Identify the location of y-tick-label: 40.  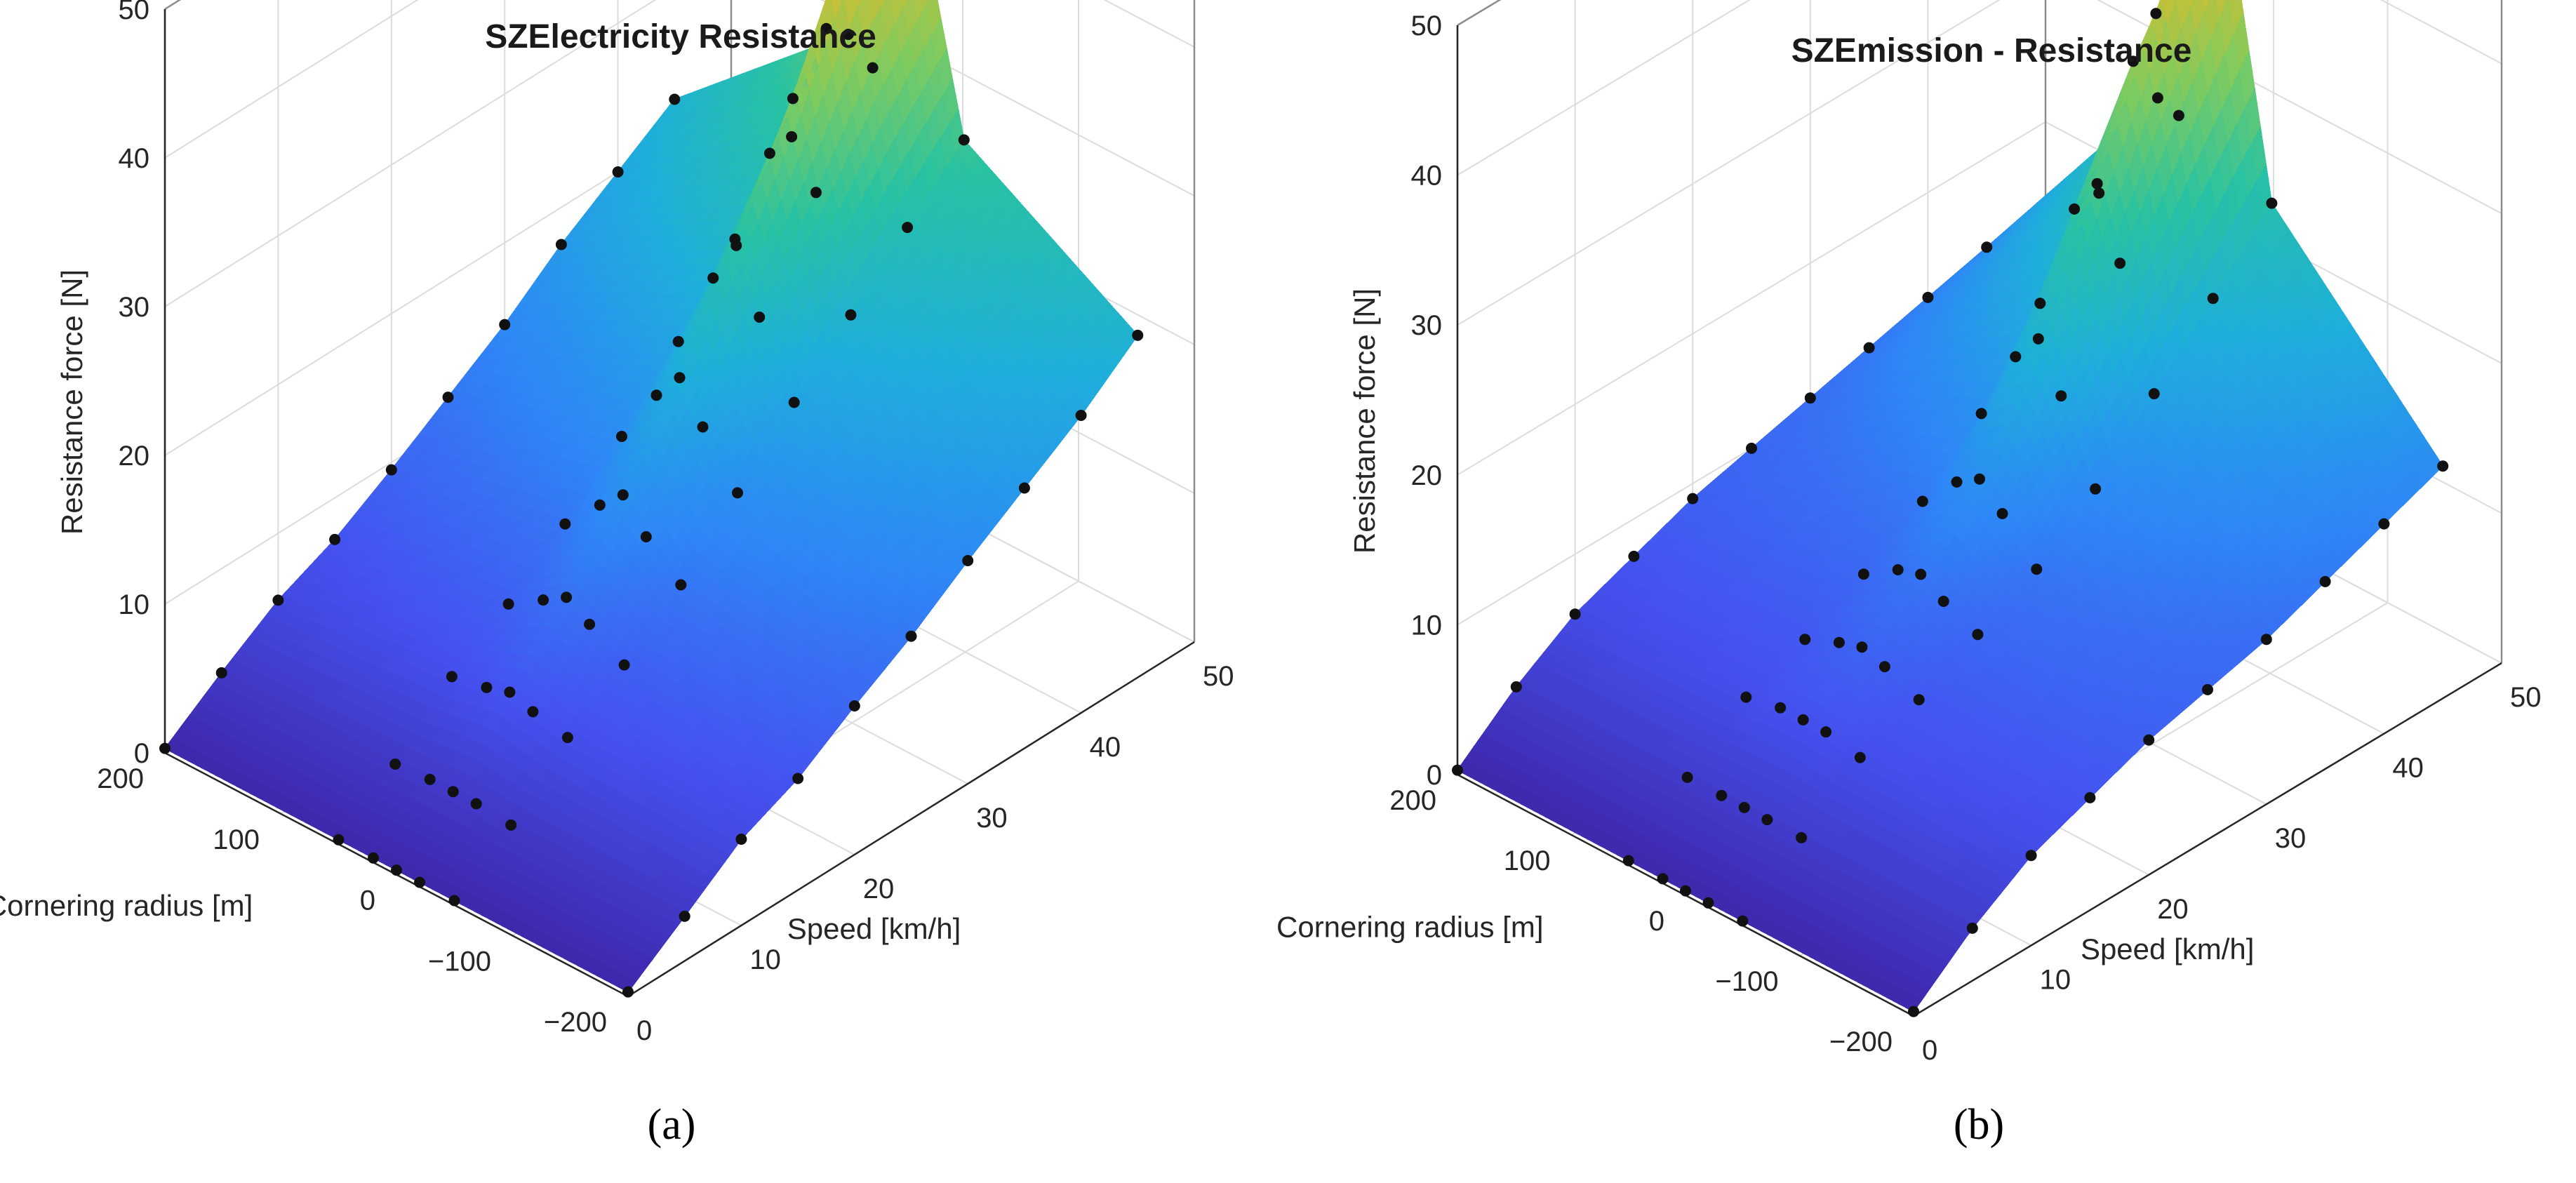
(1106, 747).